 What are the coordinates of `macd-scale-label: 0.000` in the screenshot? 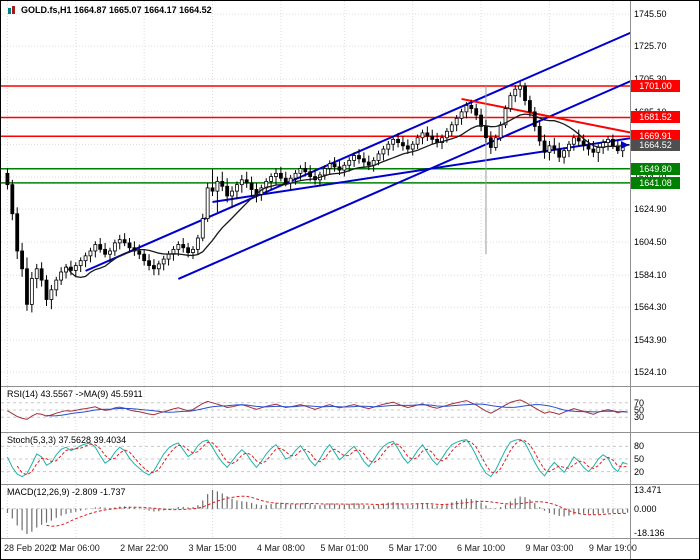 It's located at (645, 508).